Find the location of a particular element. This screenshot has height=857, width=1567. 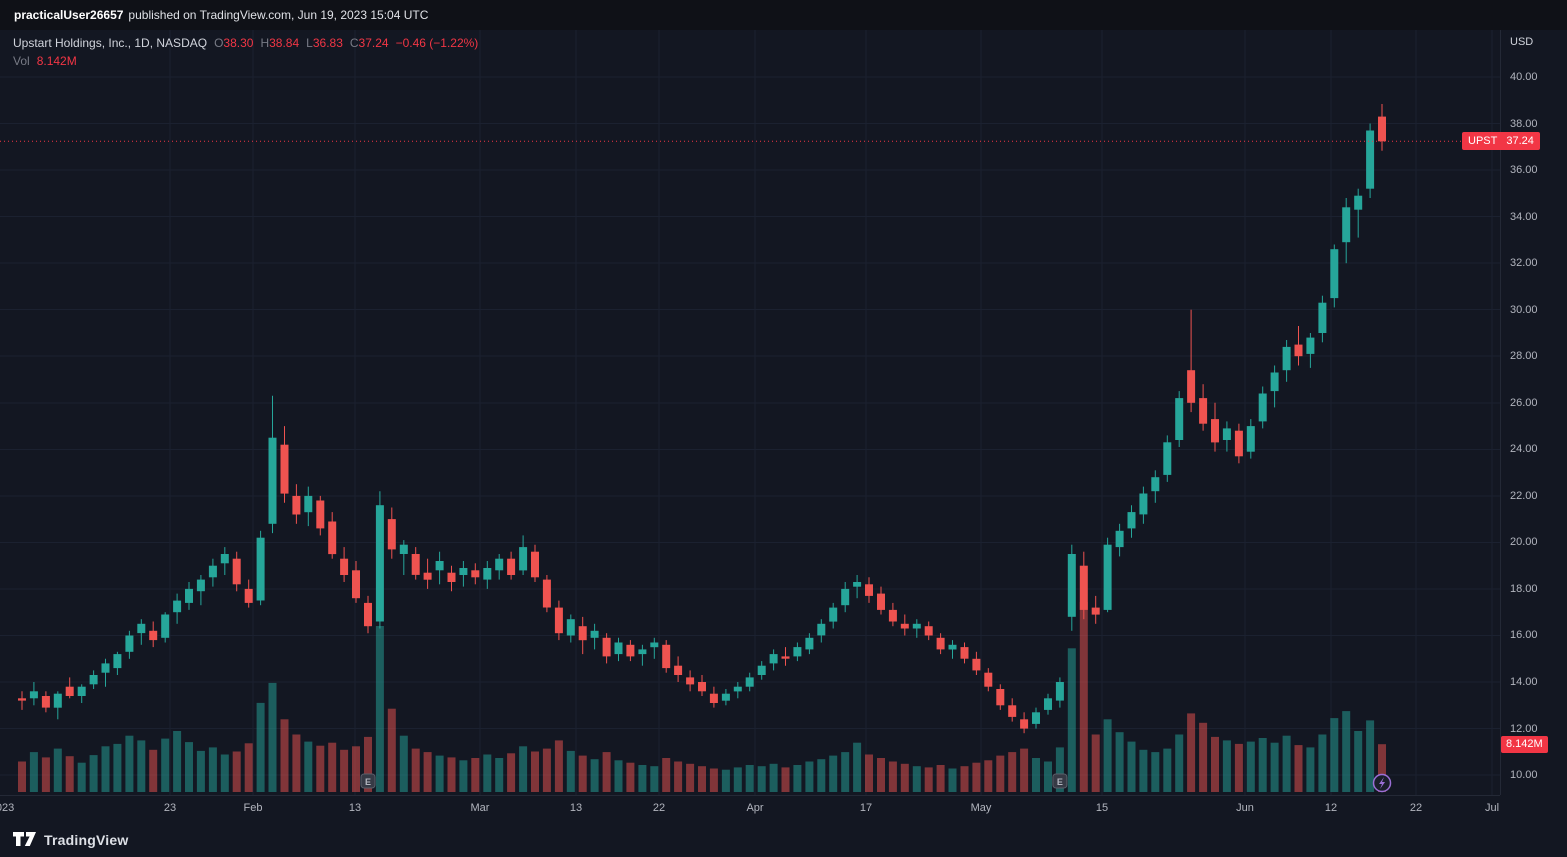

volume-value: 8.142M is located at coordinates (56, 61).